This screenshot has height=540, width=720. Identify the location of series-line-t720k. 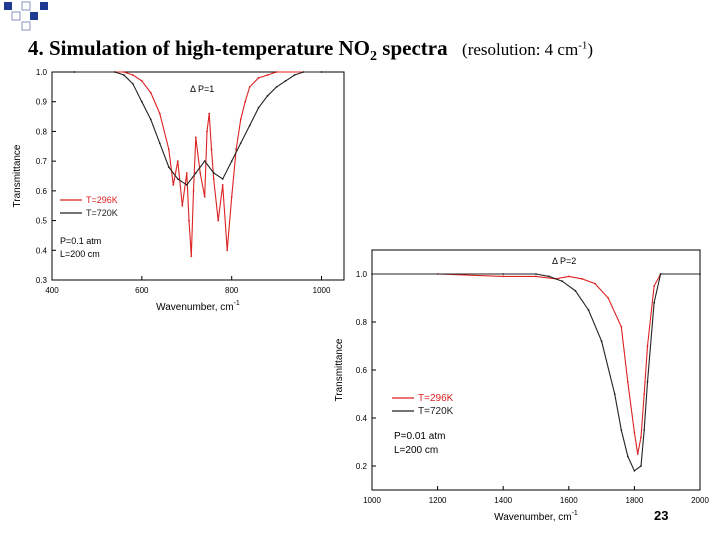
(198, 128).